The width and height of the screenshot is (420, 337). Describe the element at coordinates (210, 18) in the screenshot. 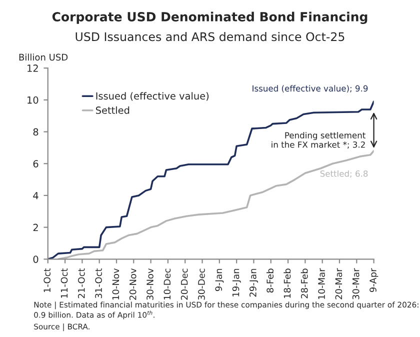

I see `chart-title: Corporate USD Denominated Bond Financing` at that location.